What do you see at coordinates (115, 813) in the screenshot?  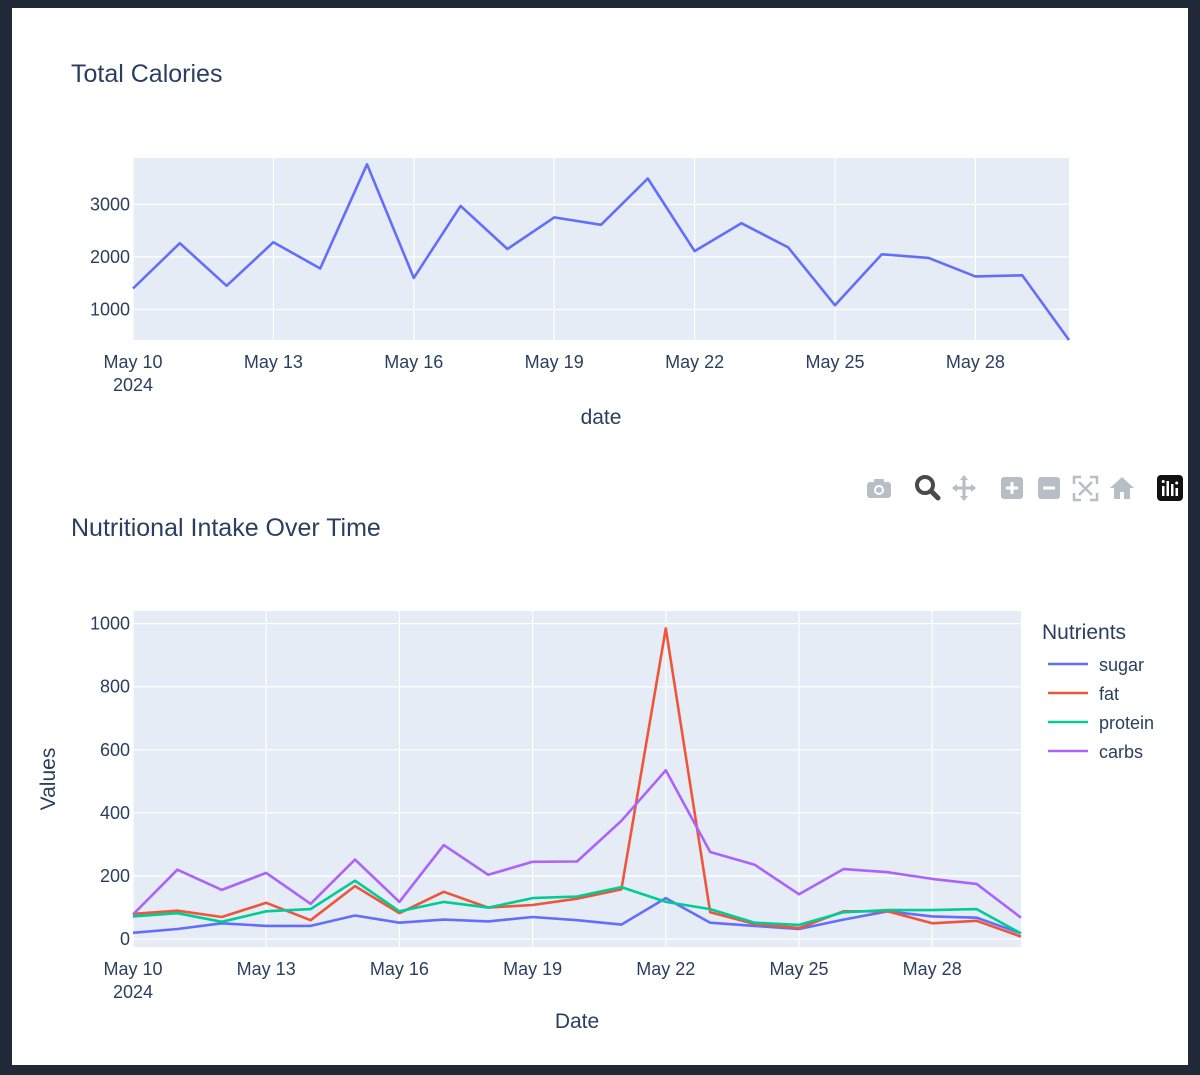 I see `y-tick-label: 400` at bounding box center [115, 813].